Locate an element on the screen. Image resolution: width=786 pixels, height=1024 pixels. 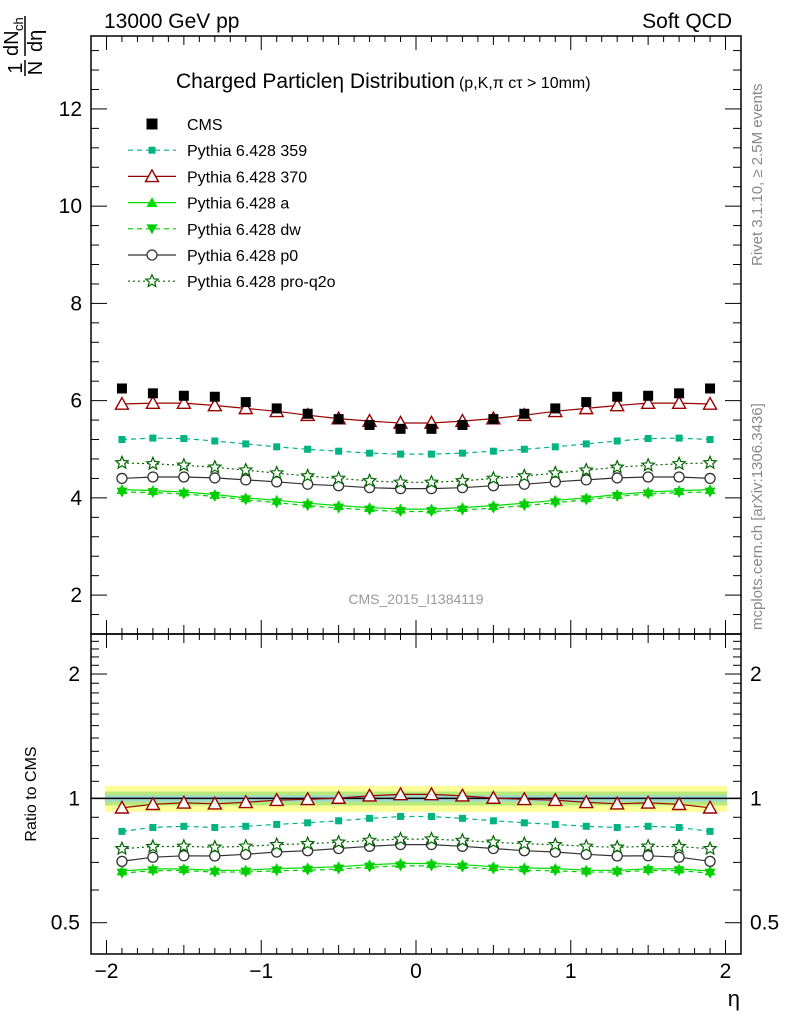
legend-label: Pythia 6.428 359 is located at coordinates (247, 151).